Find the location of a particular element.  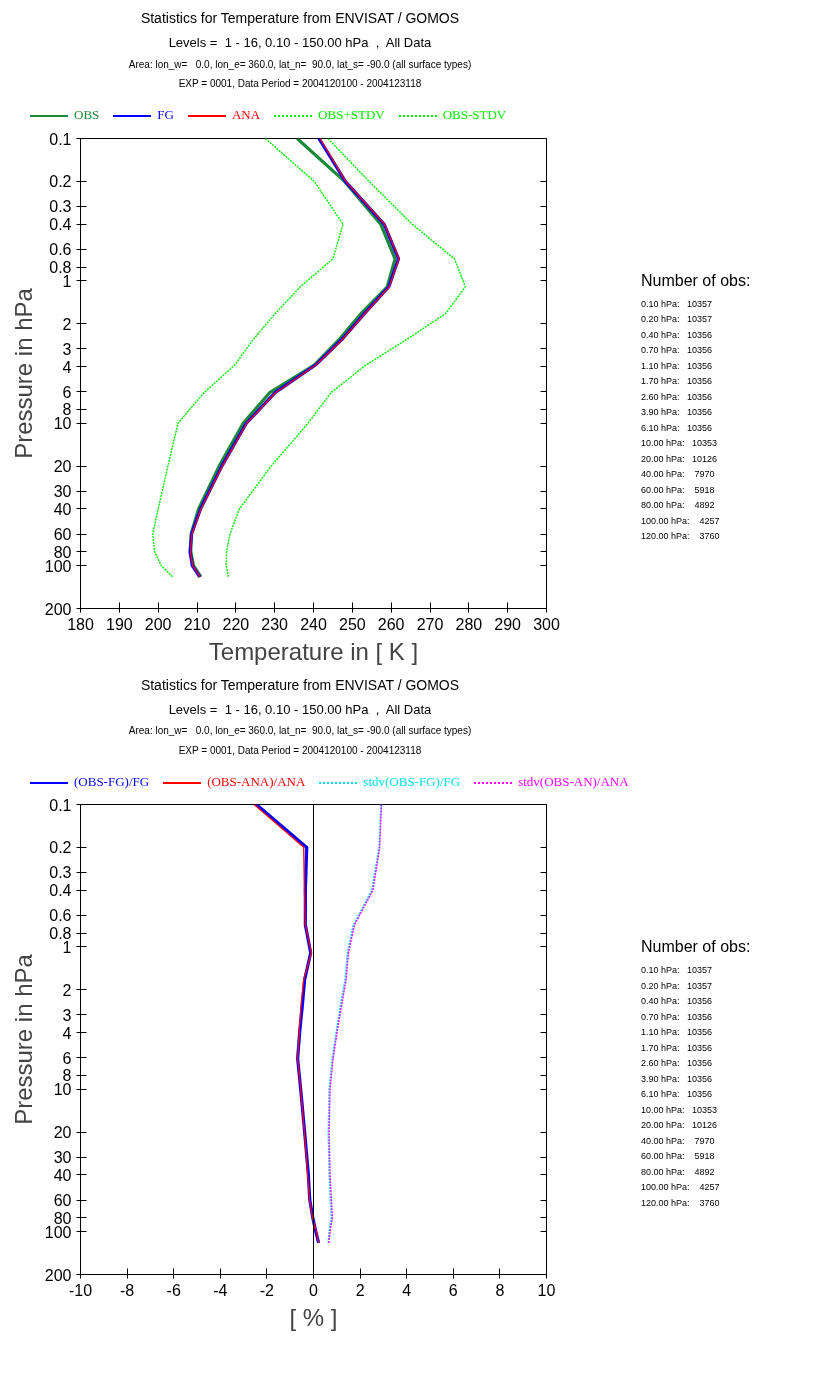

y-tick-label: 200 is located at coordinates (58, 1275).